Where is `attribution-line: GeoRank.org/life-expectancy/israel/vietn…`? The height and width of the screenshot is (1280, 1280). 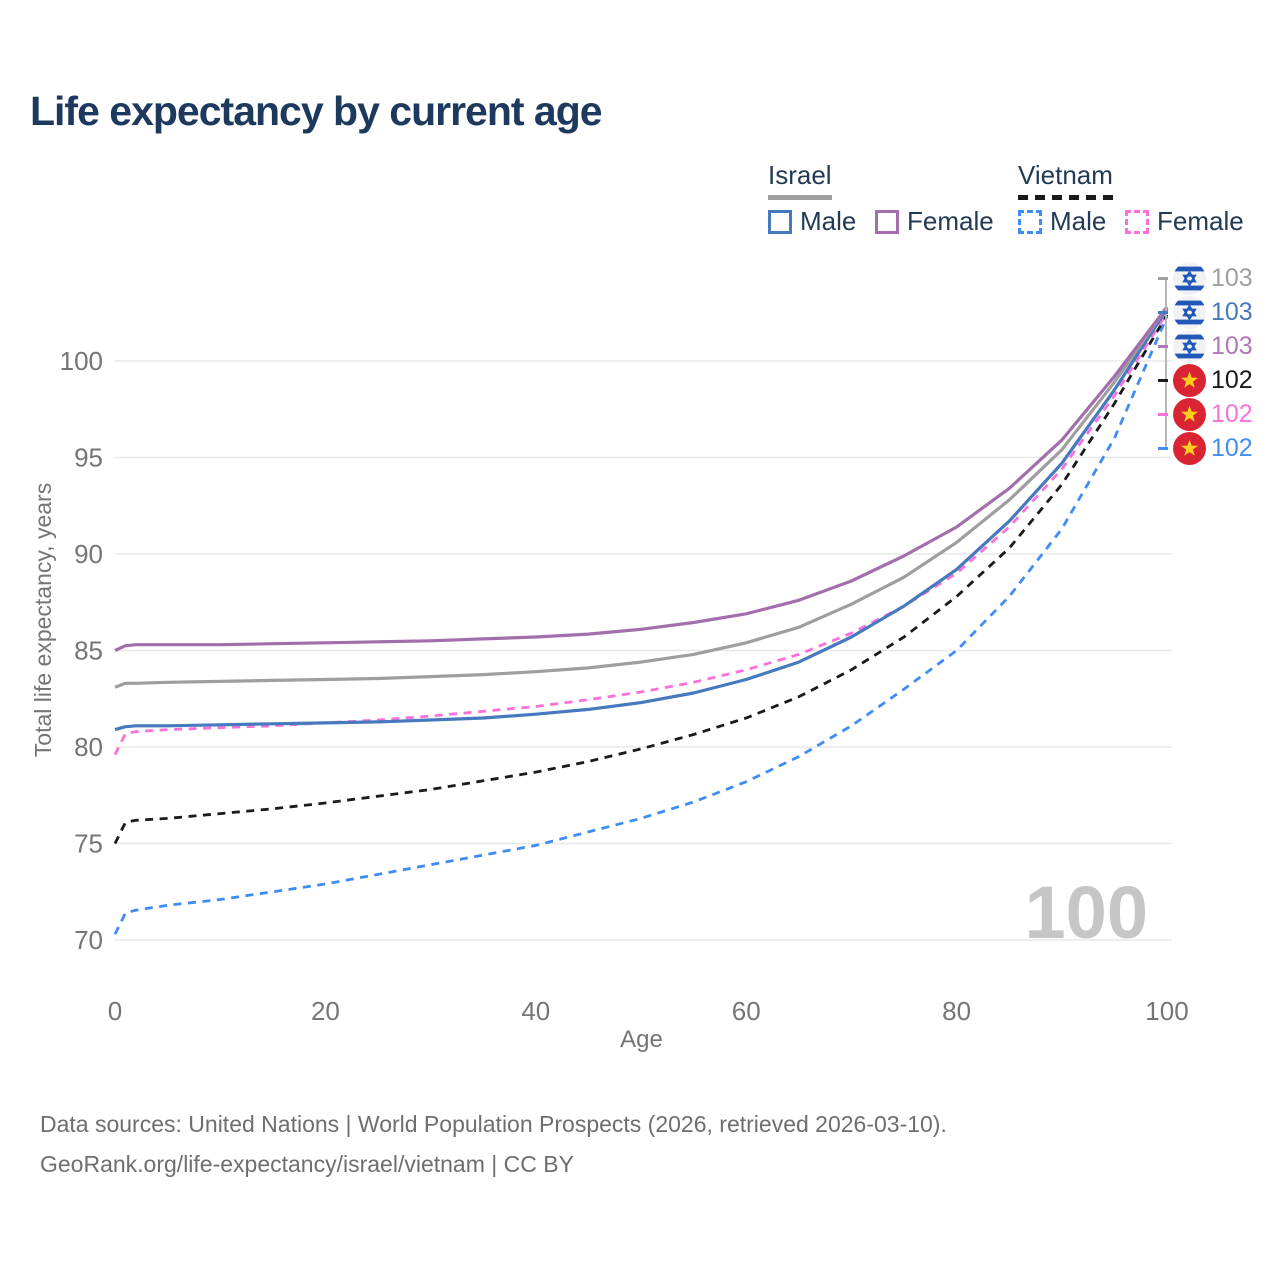
attribution-line: GeoRank.org/life-expectancy/israel/vietn… is located at coordinates (307, 1164).